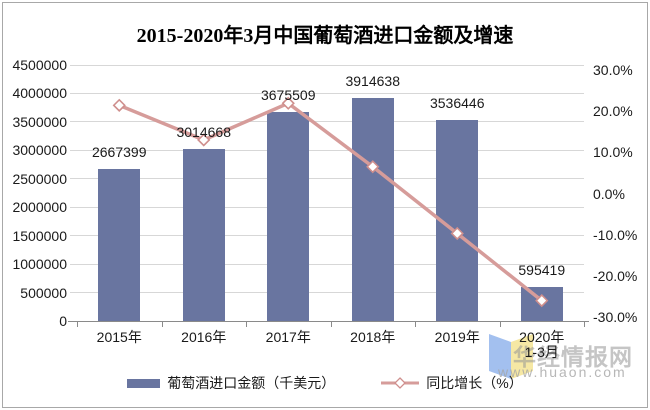 The height and width of the screenshot is (410, 650). I want to click on left-axis-tick-label: 2500000, so click(39, 178).